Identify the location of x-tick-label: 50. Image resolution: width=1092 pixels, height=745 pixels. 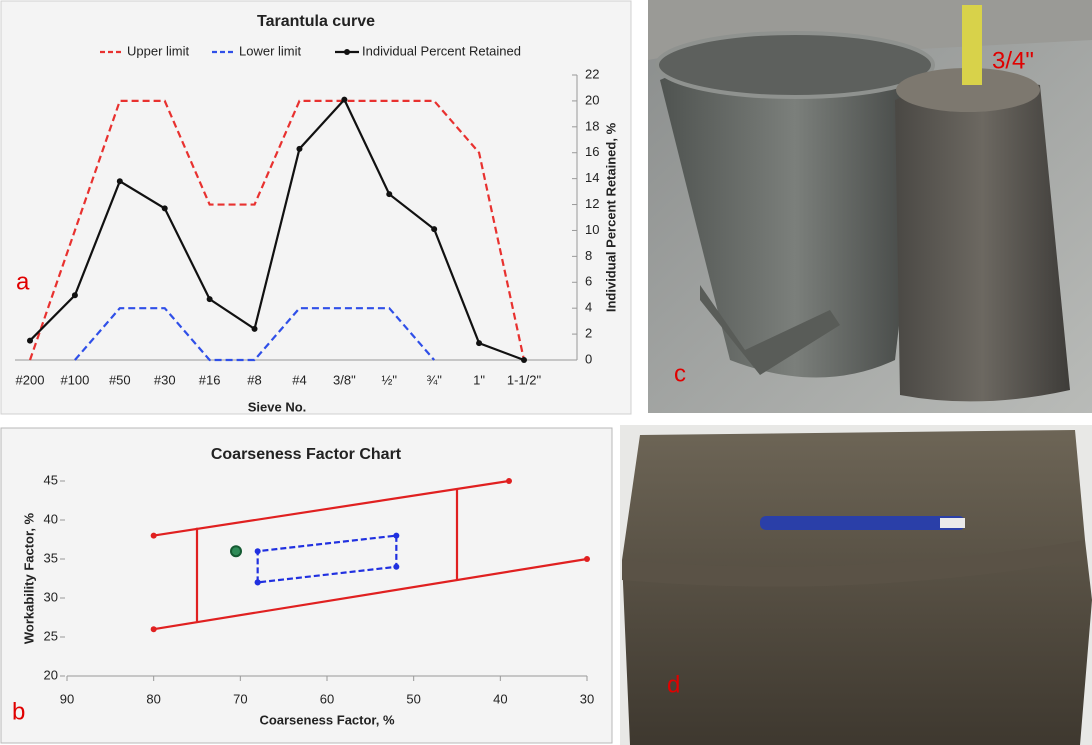
(413, 698).